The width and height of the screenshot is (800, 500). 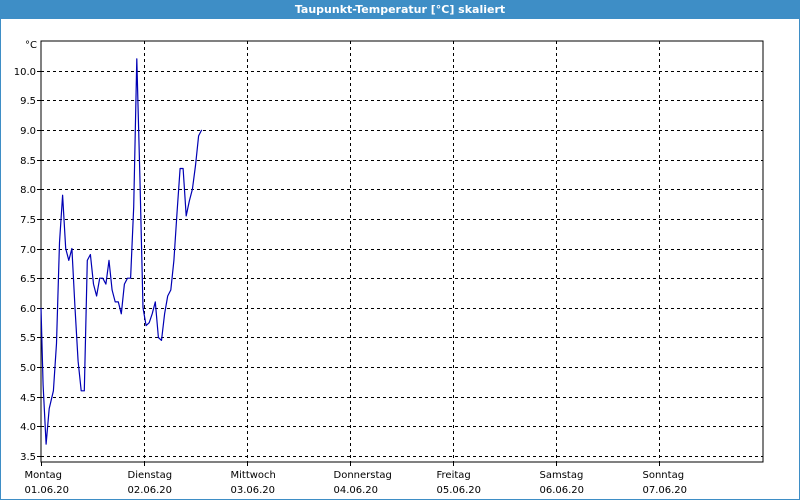 What do you see at coordinates (150, 490) in the screenshot?
I see `x-tick-date-label: 02.06.20` at bounding box center [150, 490].